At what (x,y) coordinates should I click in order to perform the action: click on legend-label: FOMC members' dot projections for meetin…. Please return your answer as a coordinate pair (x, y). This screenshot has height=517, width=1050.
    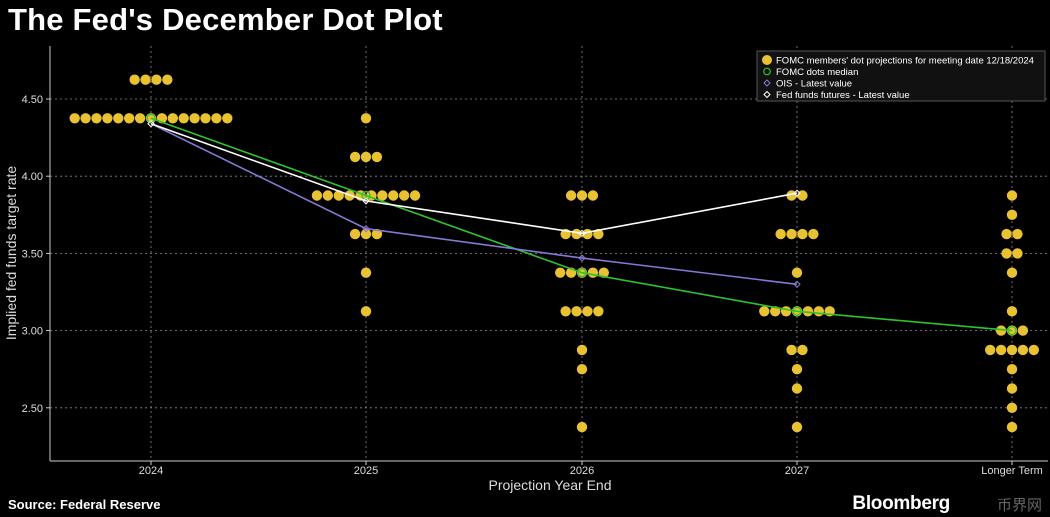
    Looking at the image, I should click on (905, 61).